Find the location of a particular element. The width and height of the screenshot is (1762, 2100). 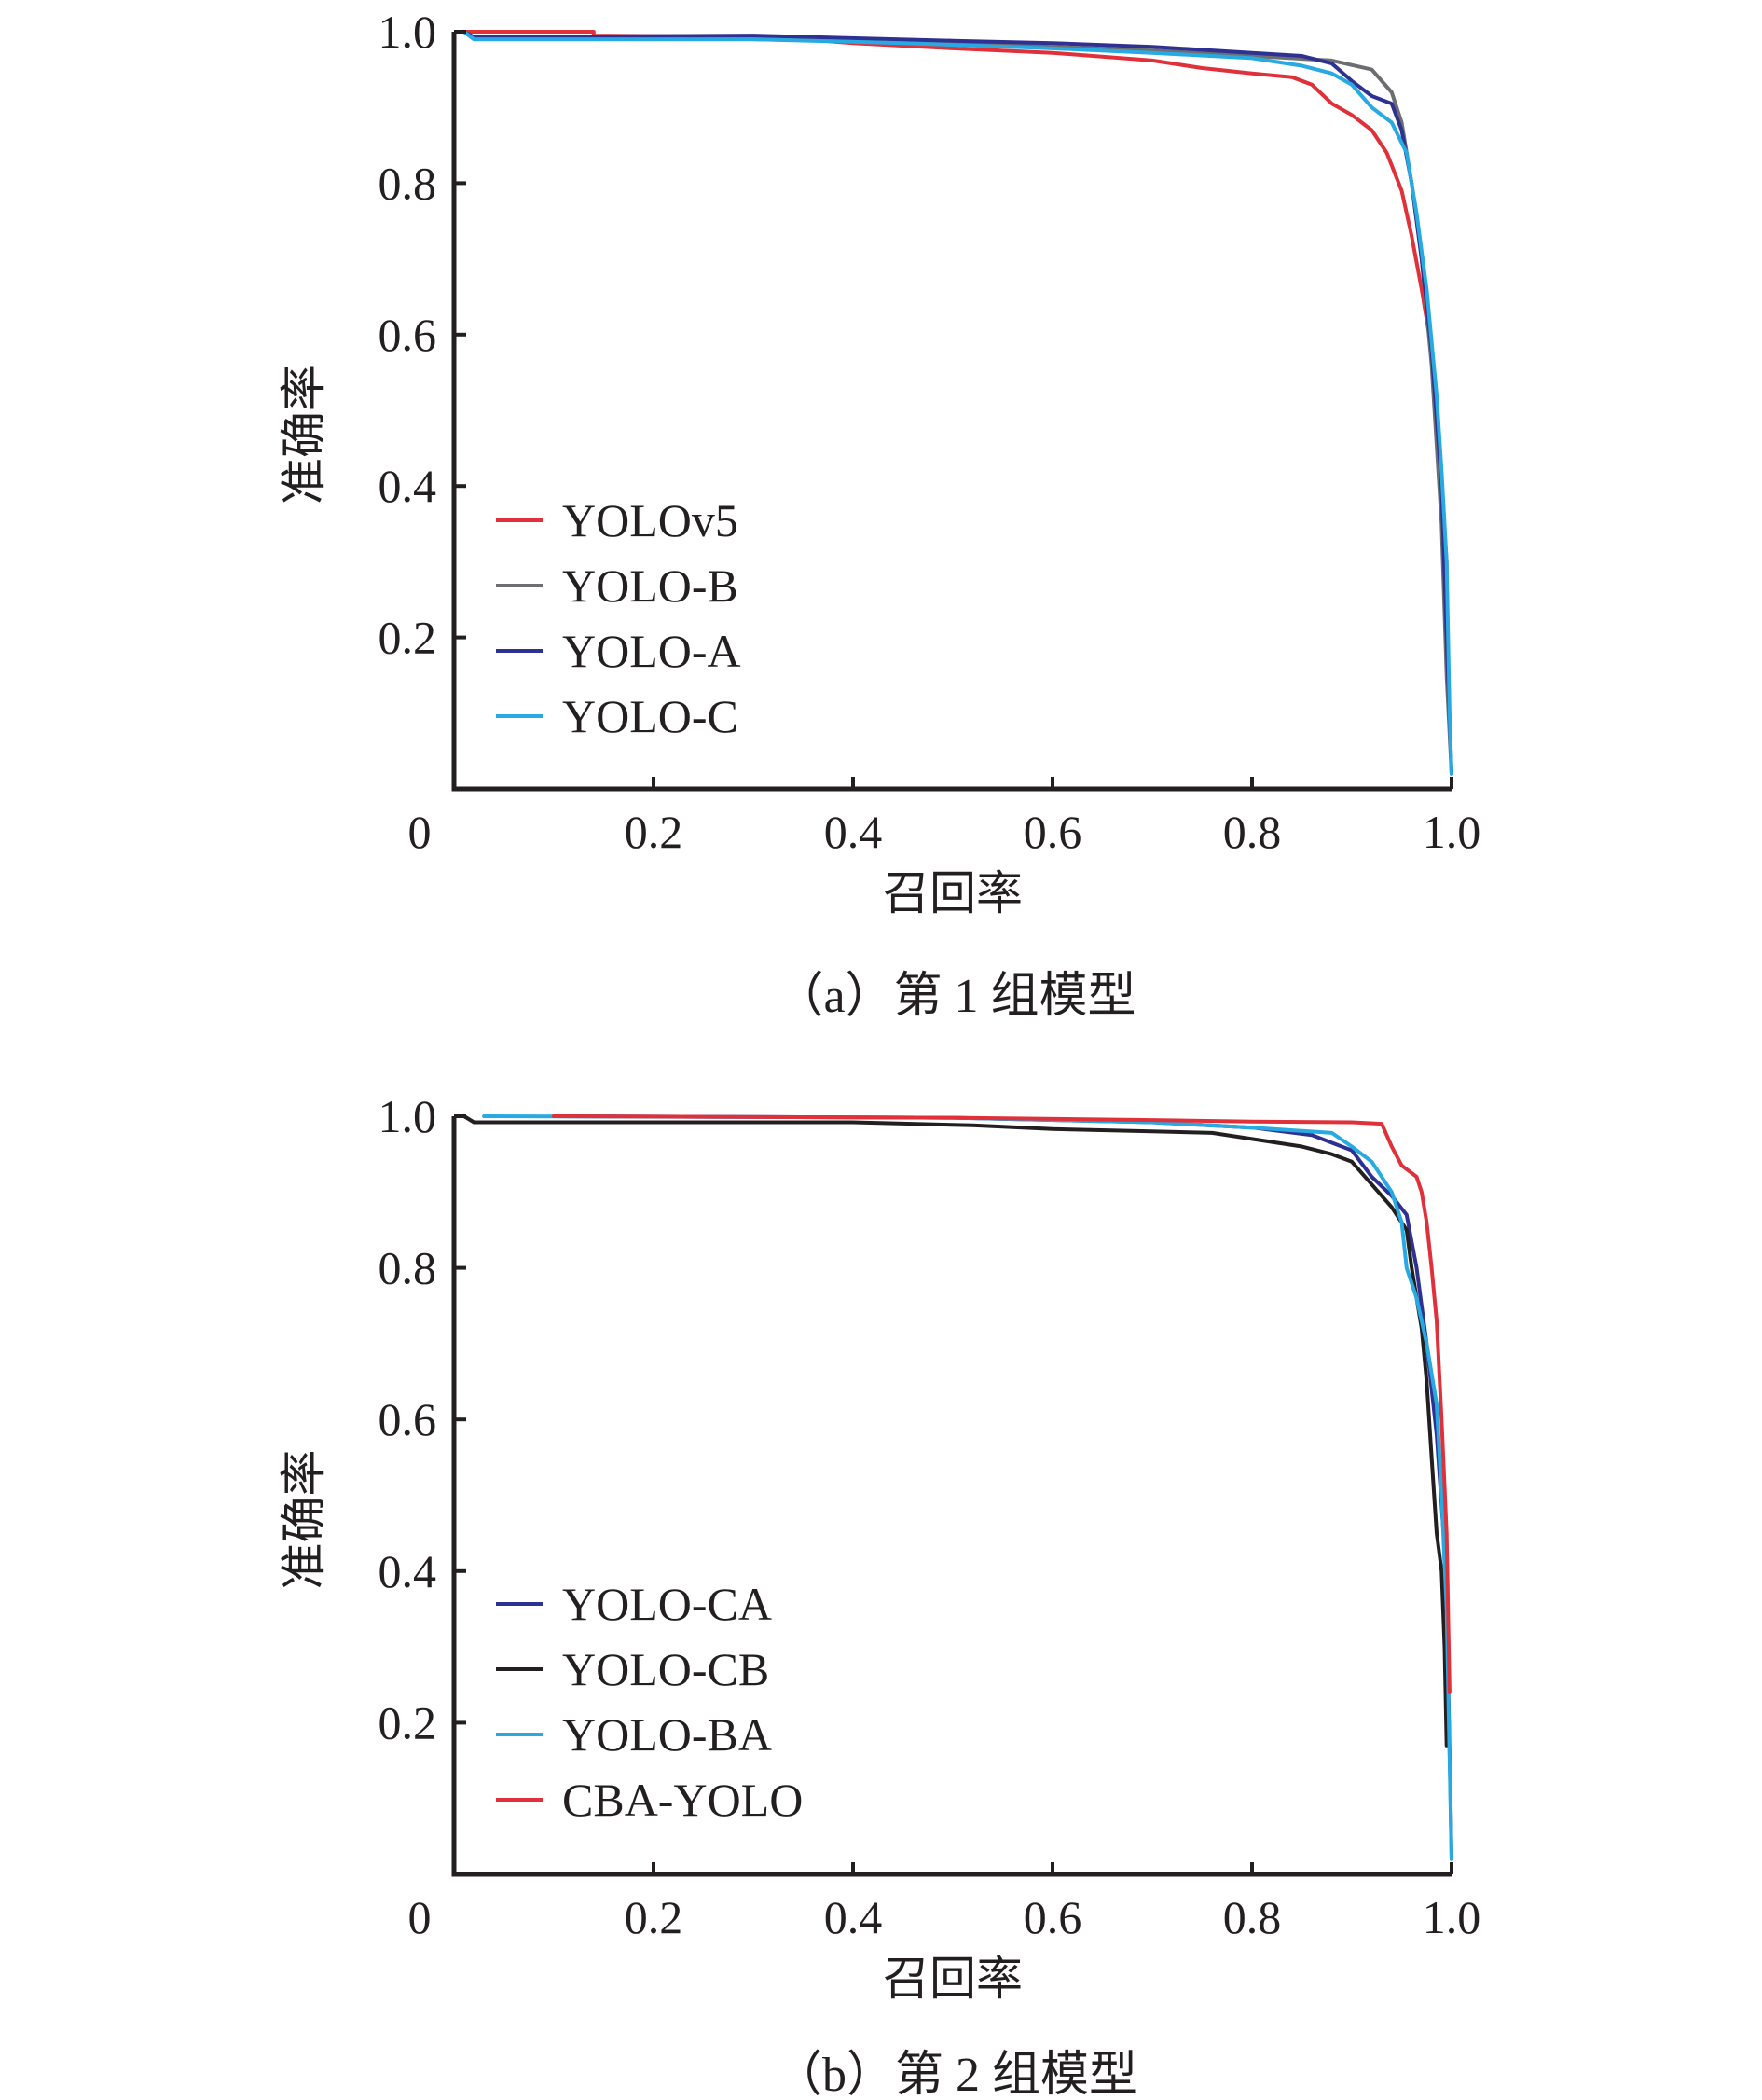

legend-label: YOLO-A is located at coordinates (651, 651).